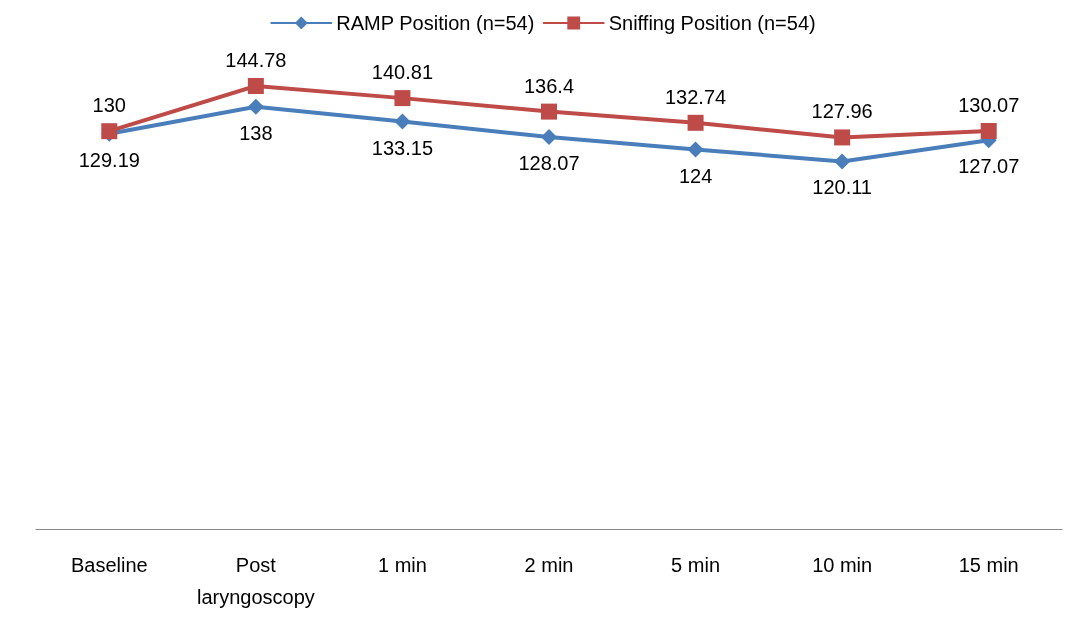 The image size is (1086, 621). Describe the element at coordinates (256, 59) in the screenshot. I see `data-label: 144.78` at that location.